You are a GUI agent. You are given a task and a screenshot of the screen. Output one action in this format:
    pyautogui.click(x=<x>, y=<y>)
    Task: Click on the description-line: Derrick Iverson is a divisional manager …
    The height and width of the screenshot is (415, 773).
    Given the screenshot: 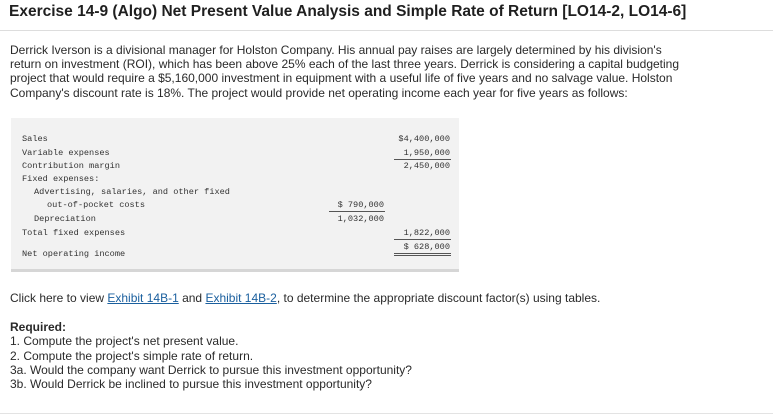 What is the action you would take?
    pyautogui.click(x=336, y=50)
    